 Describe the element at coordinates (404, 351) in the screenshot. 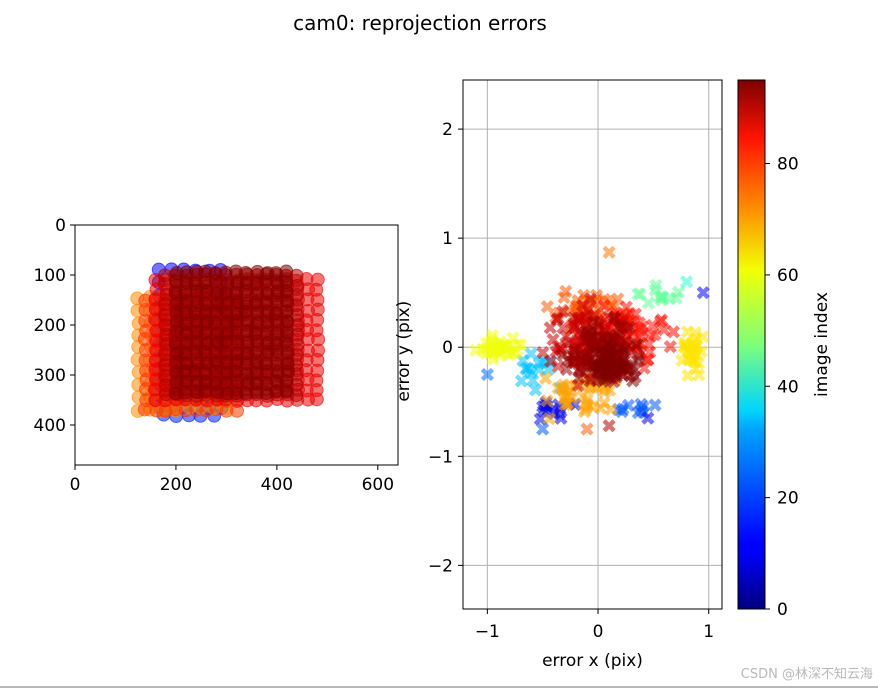

I see `y-axis-label: error y (pix)` at that location.